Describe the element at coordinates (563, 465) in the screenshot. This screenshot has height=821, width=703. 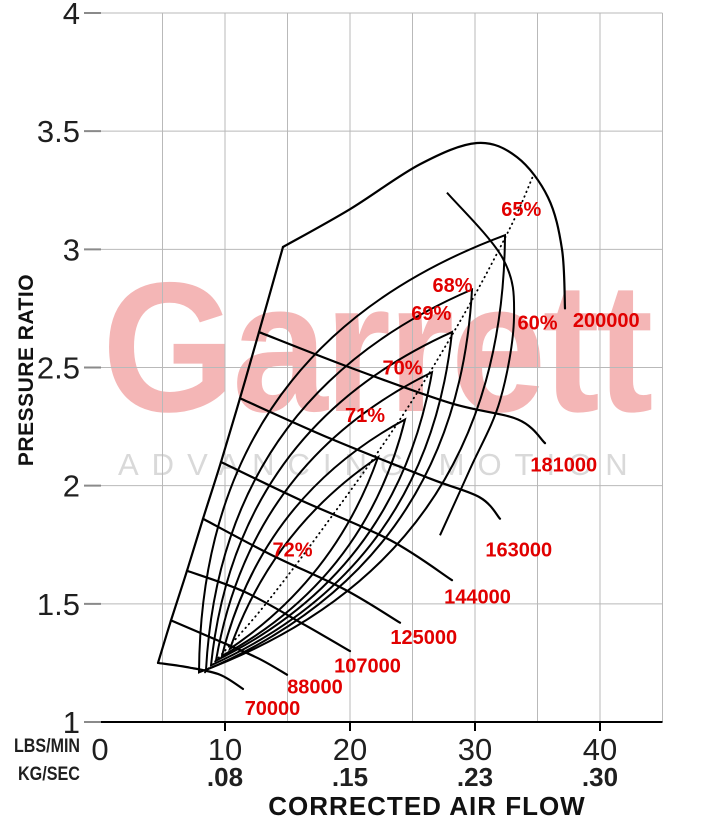
I see `speed-line-label: 181000` at that location.